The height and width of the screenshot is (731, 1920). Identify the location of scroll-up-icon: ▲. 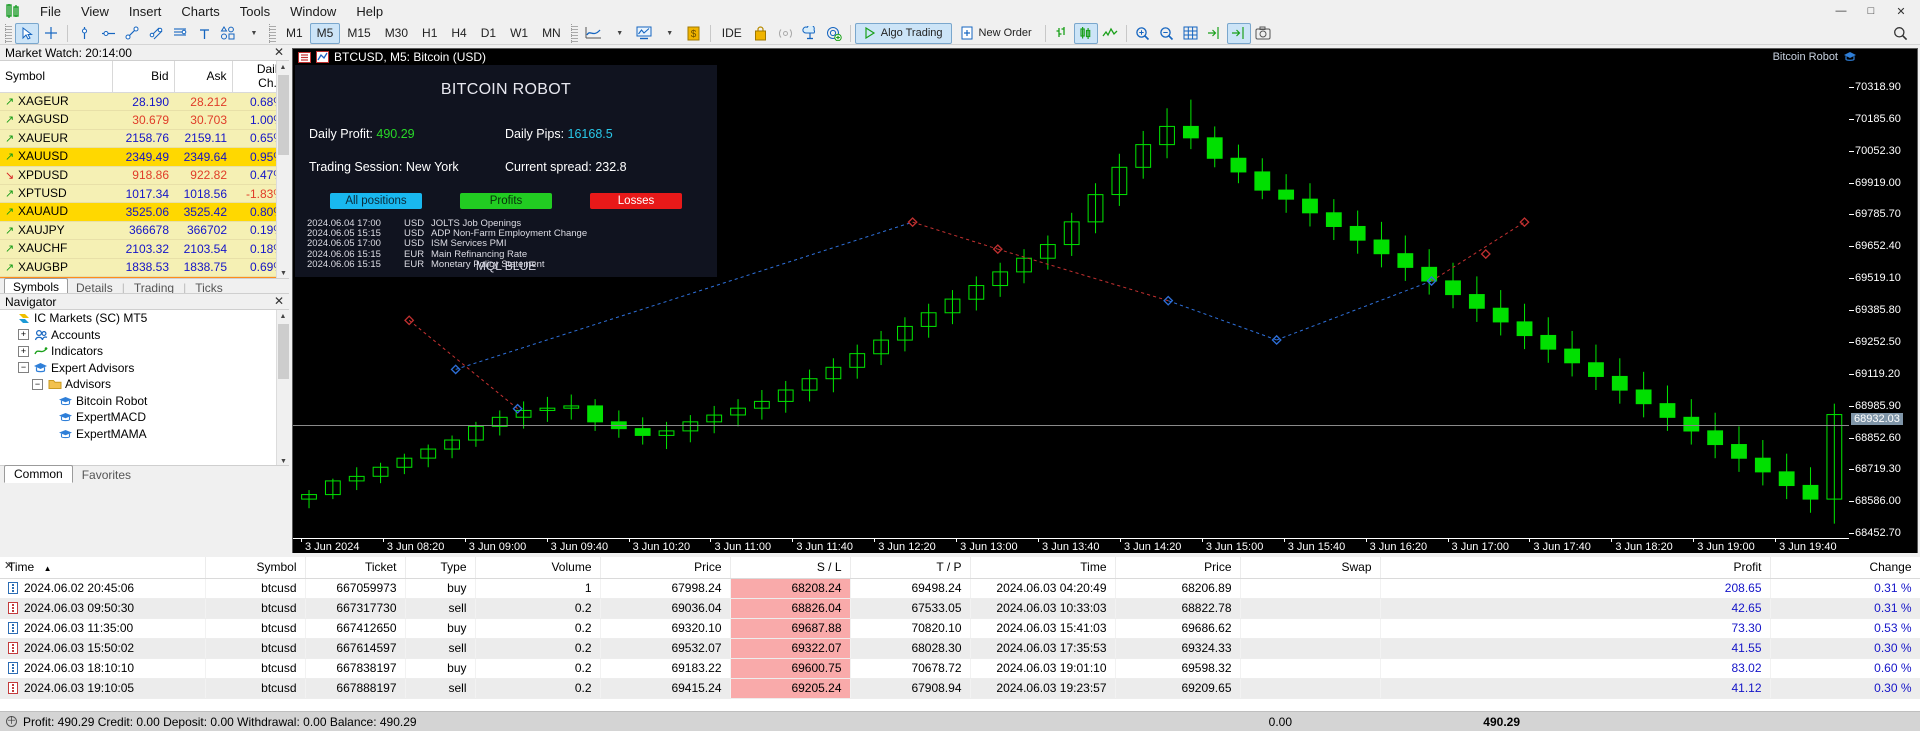
(283, 67).